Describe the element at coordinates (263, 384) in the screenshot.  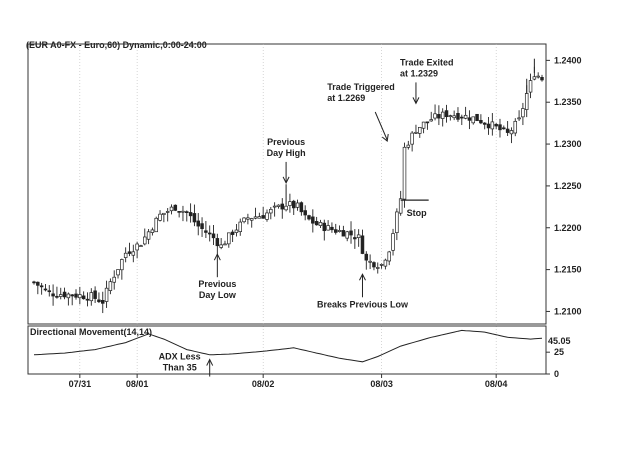
I see `x-tick-label: 08/02` at that location.